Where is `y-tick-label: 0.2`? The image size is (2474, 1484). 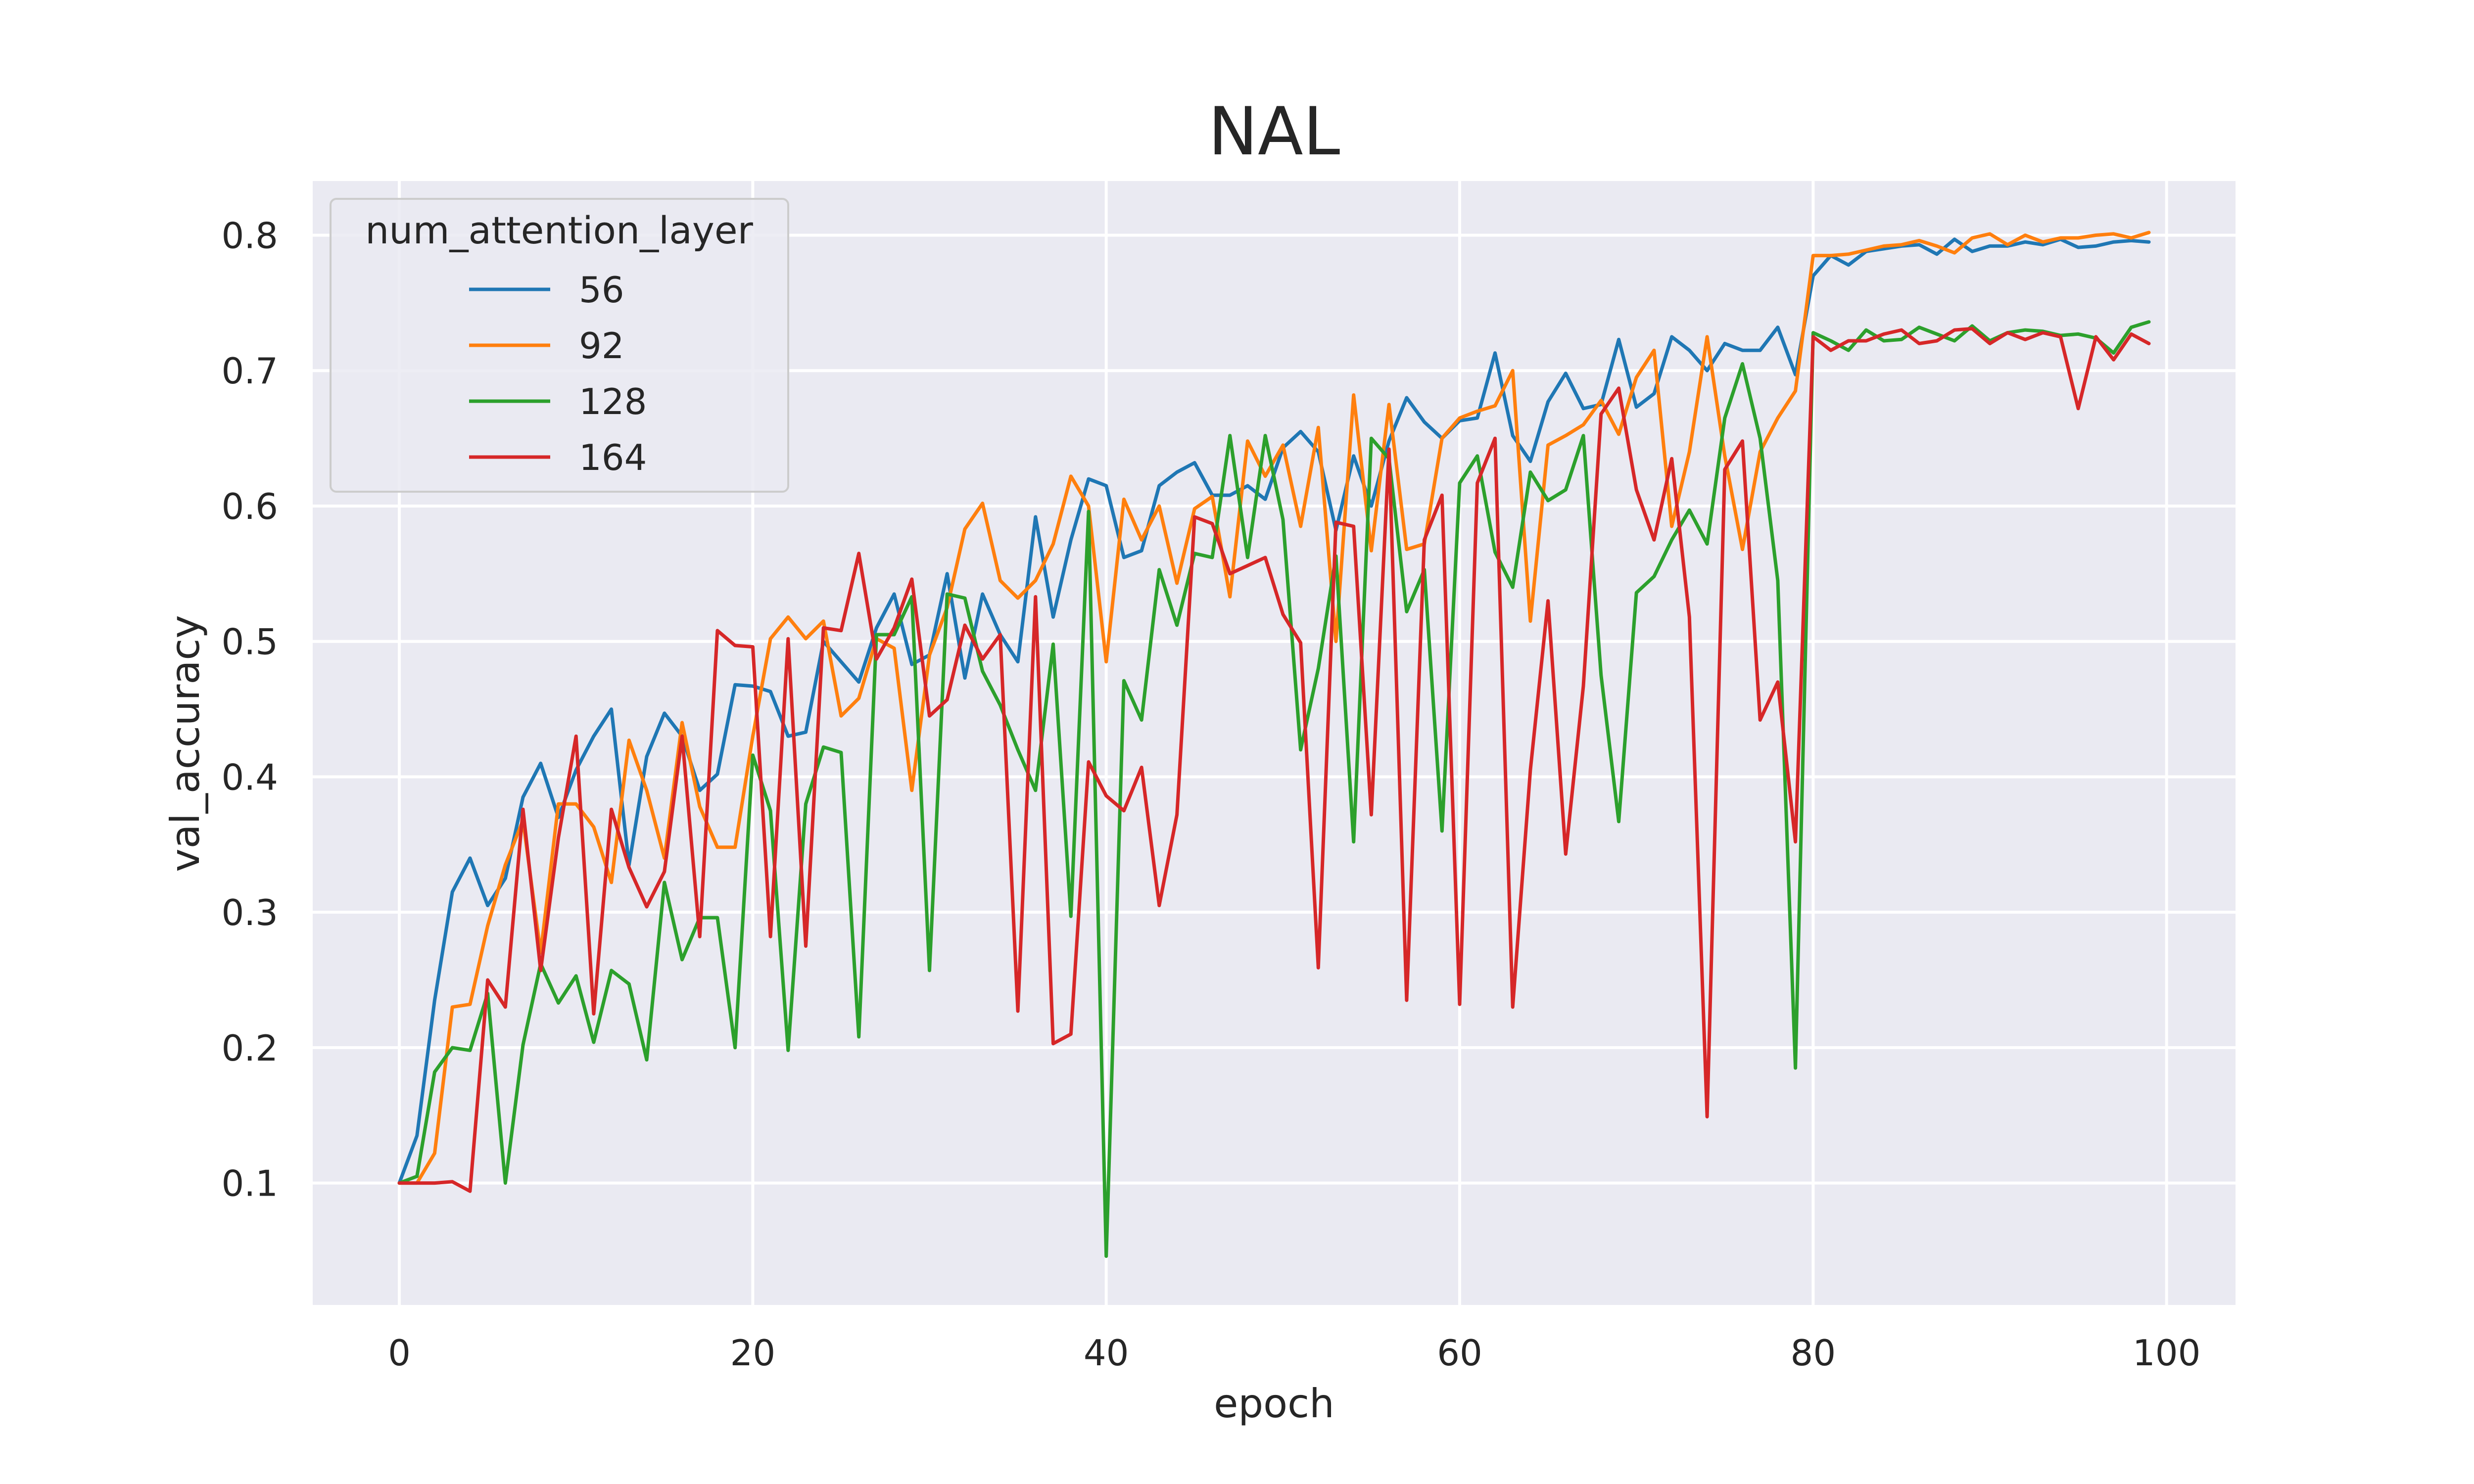
y-tick-label: 0.2 is located at coordinates (250, 1048).